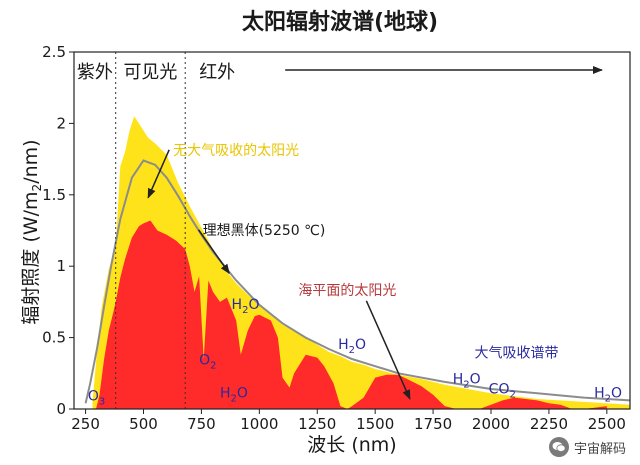 The image size is (640, 465). Describe the element at coordinates (95, 72) in the screenshot. I see `region-label: 紫外` at that location.